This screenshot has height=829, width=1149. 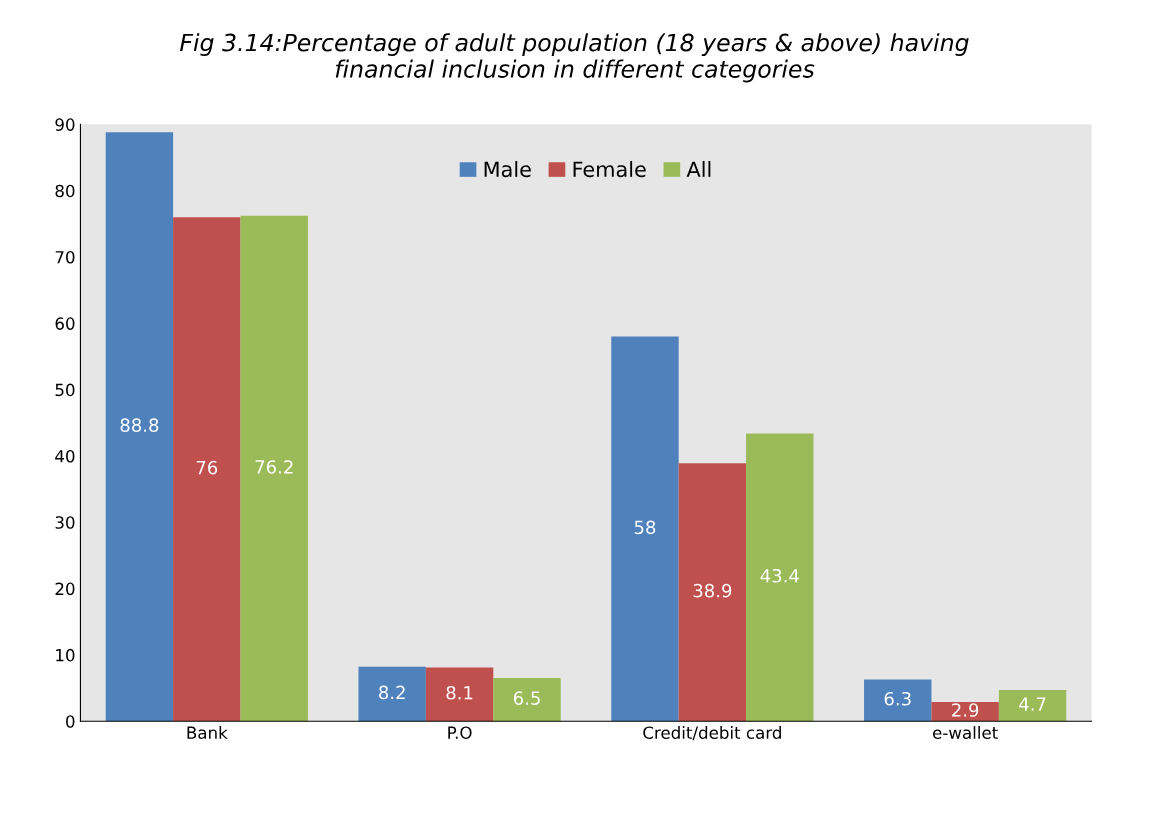 I want to click on data-label: 8.1, so click(x=459, y=692).